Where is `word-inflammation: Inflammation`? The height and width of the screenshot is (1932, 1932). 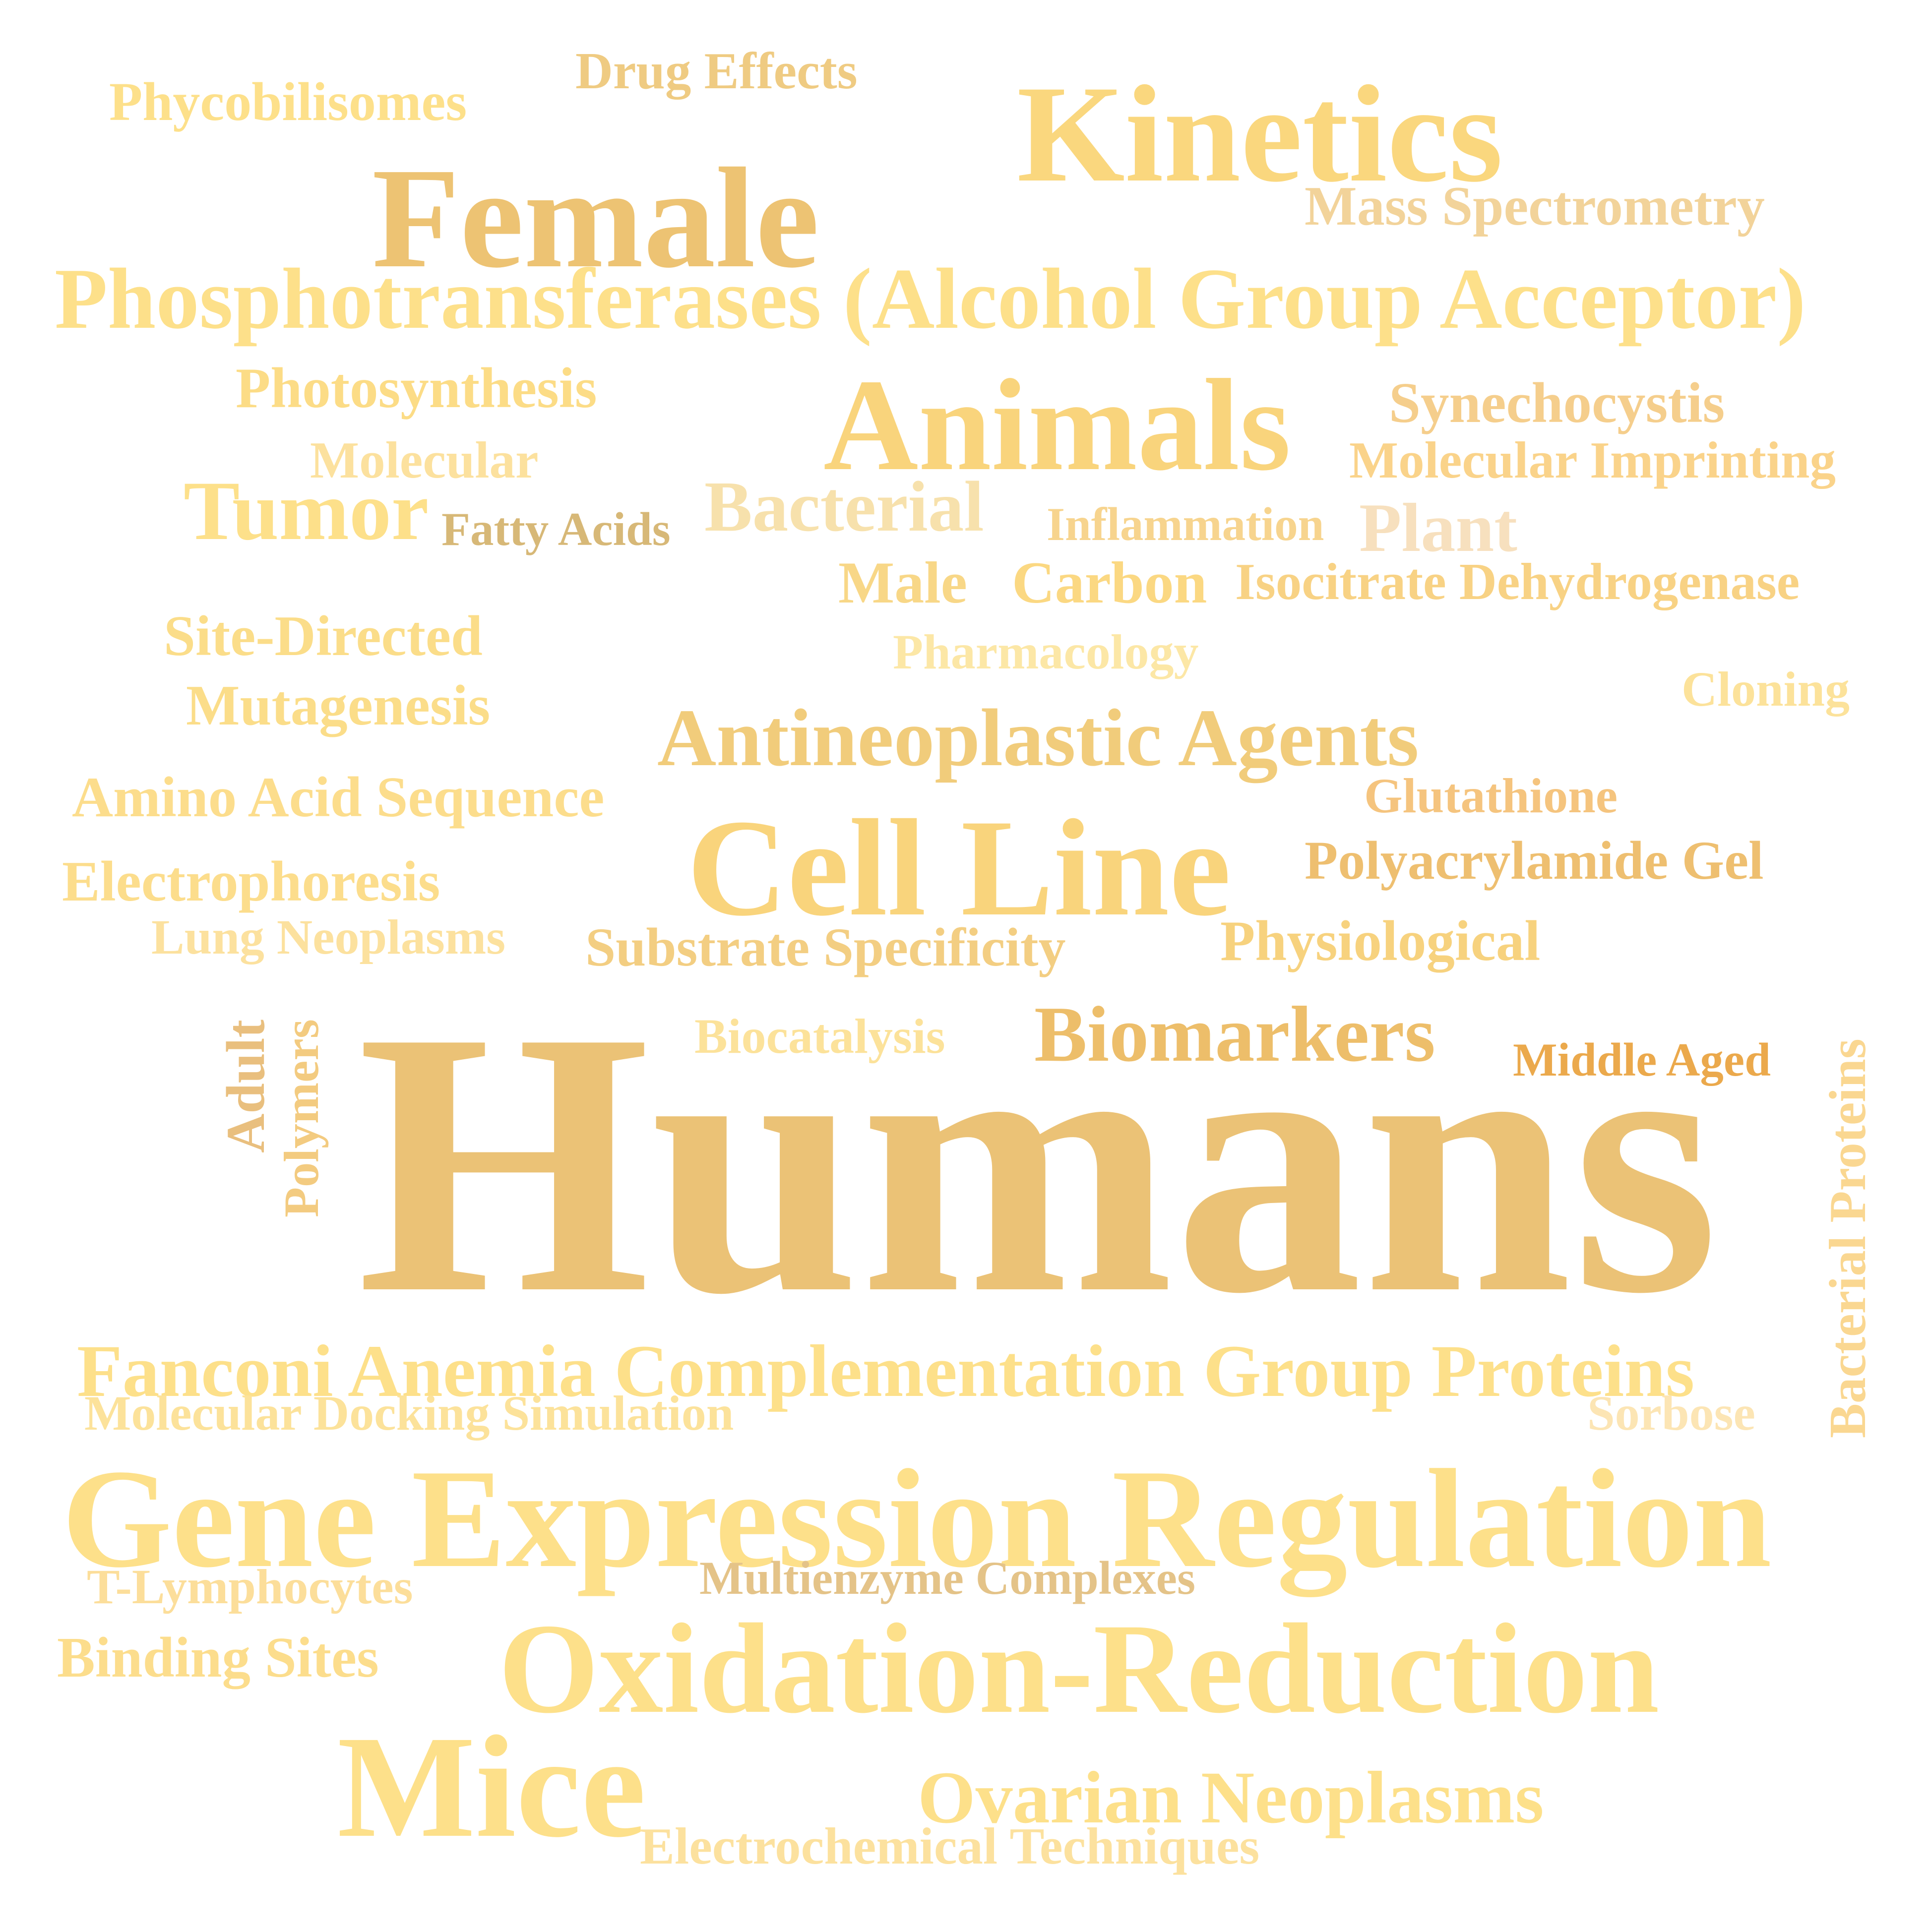
word-inflammation: Inflammation is located at coordinates (1185, 524).